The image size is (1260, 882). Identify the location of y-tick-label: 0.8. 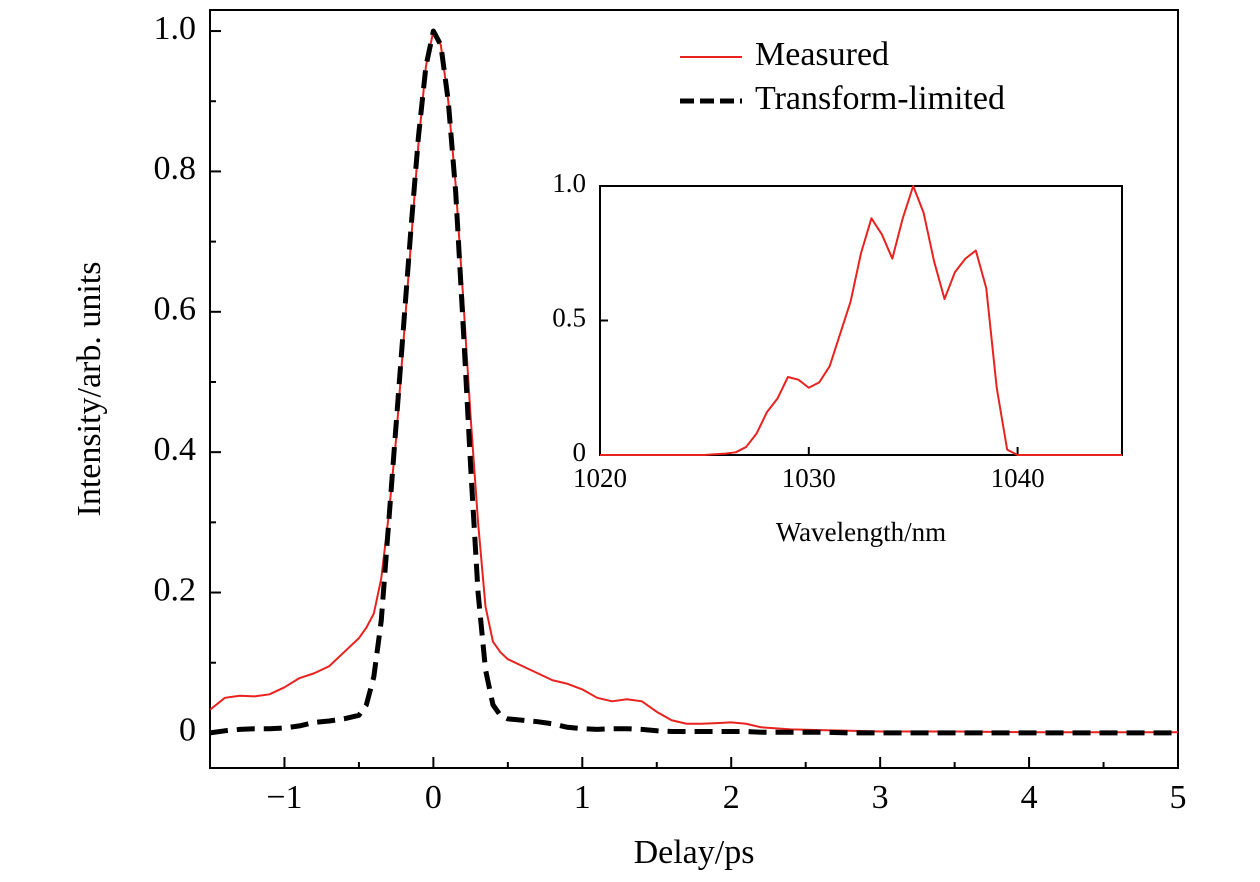
(175, 168).